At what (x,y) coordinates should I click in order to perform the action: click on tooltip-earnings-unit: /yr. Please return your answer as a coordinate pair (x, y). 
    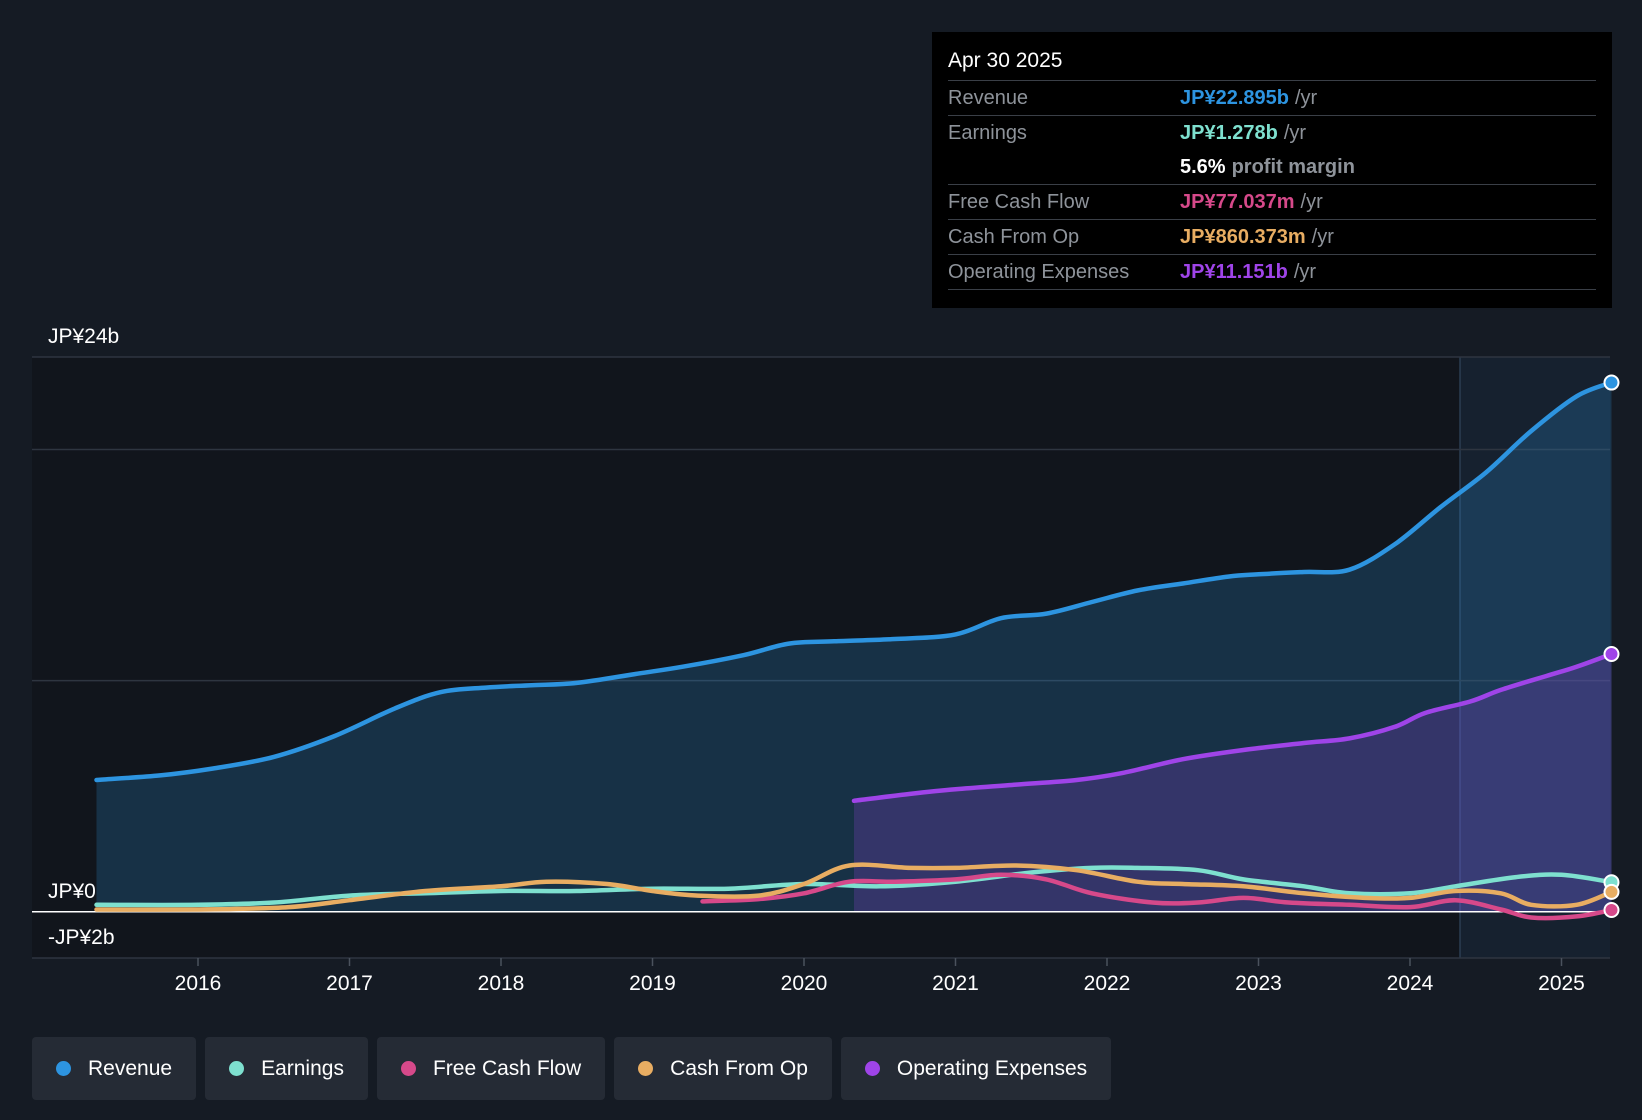
    Looking at the image, I should click on (1295, 132).